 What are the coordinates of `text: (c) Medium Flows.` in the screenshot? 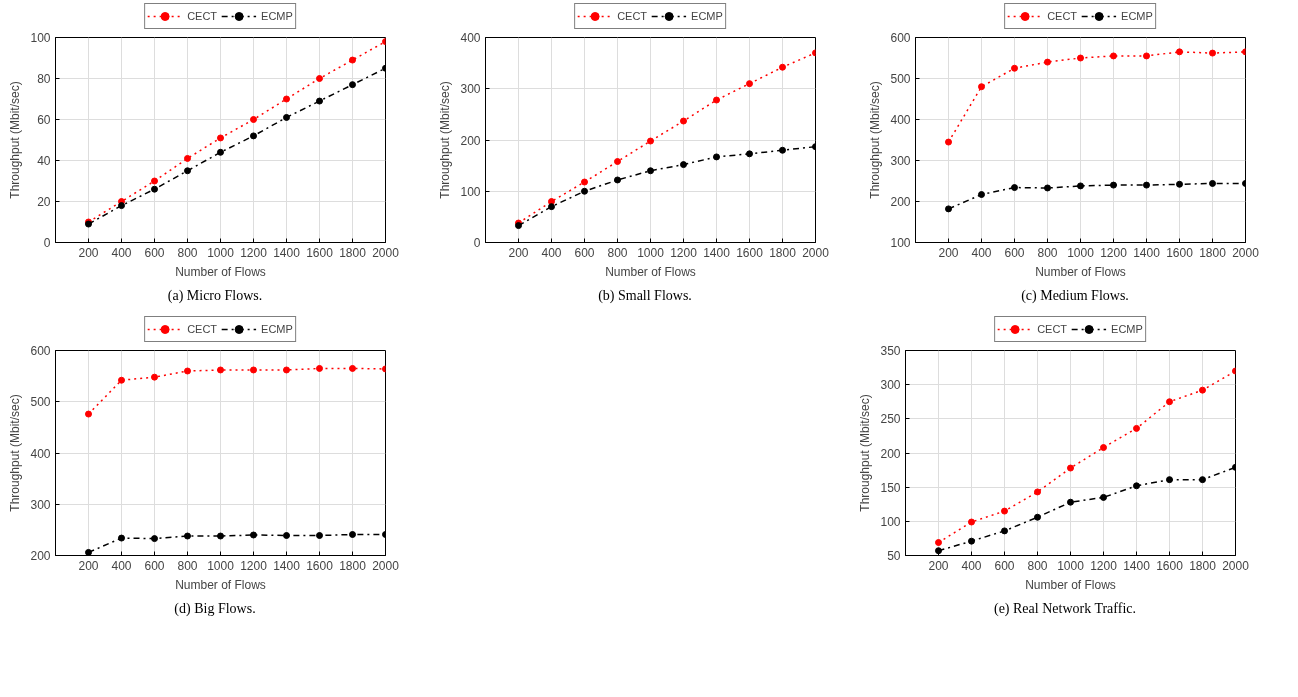 It's located at (1075, 296).